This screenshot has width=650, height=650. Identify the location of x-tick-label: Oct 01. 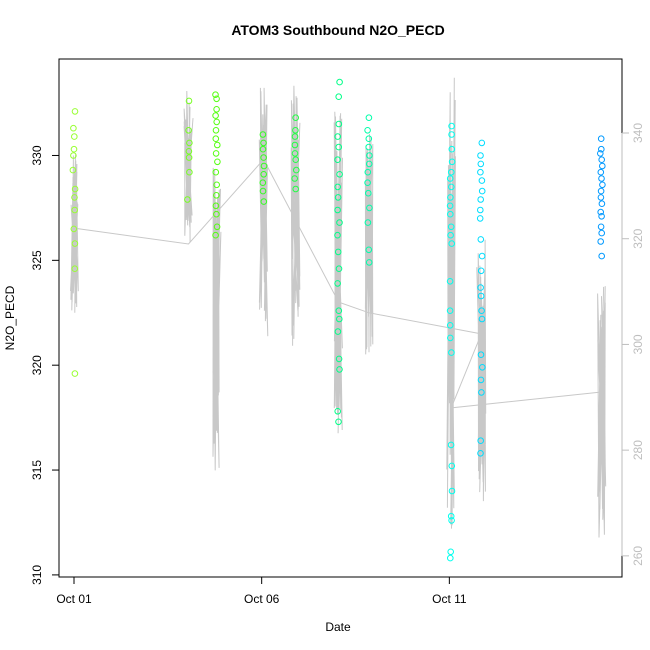
(74, 599).